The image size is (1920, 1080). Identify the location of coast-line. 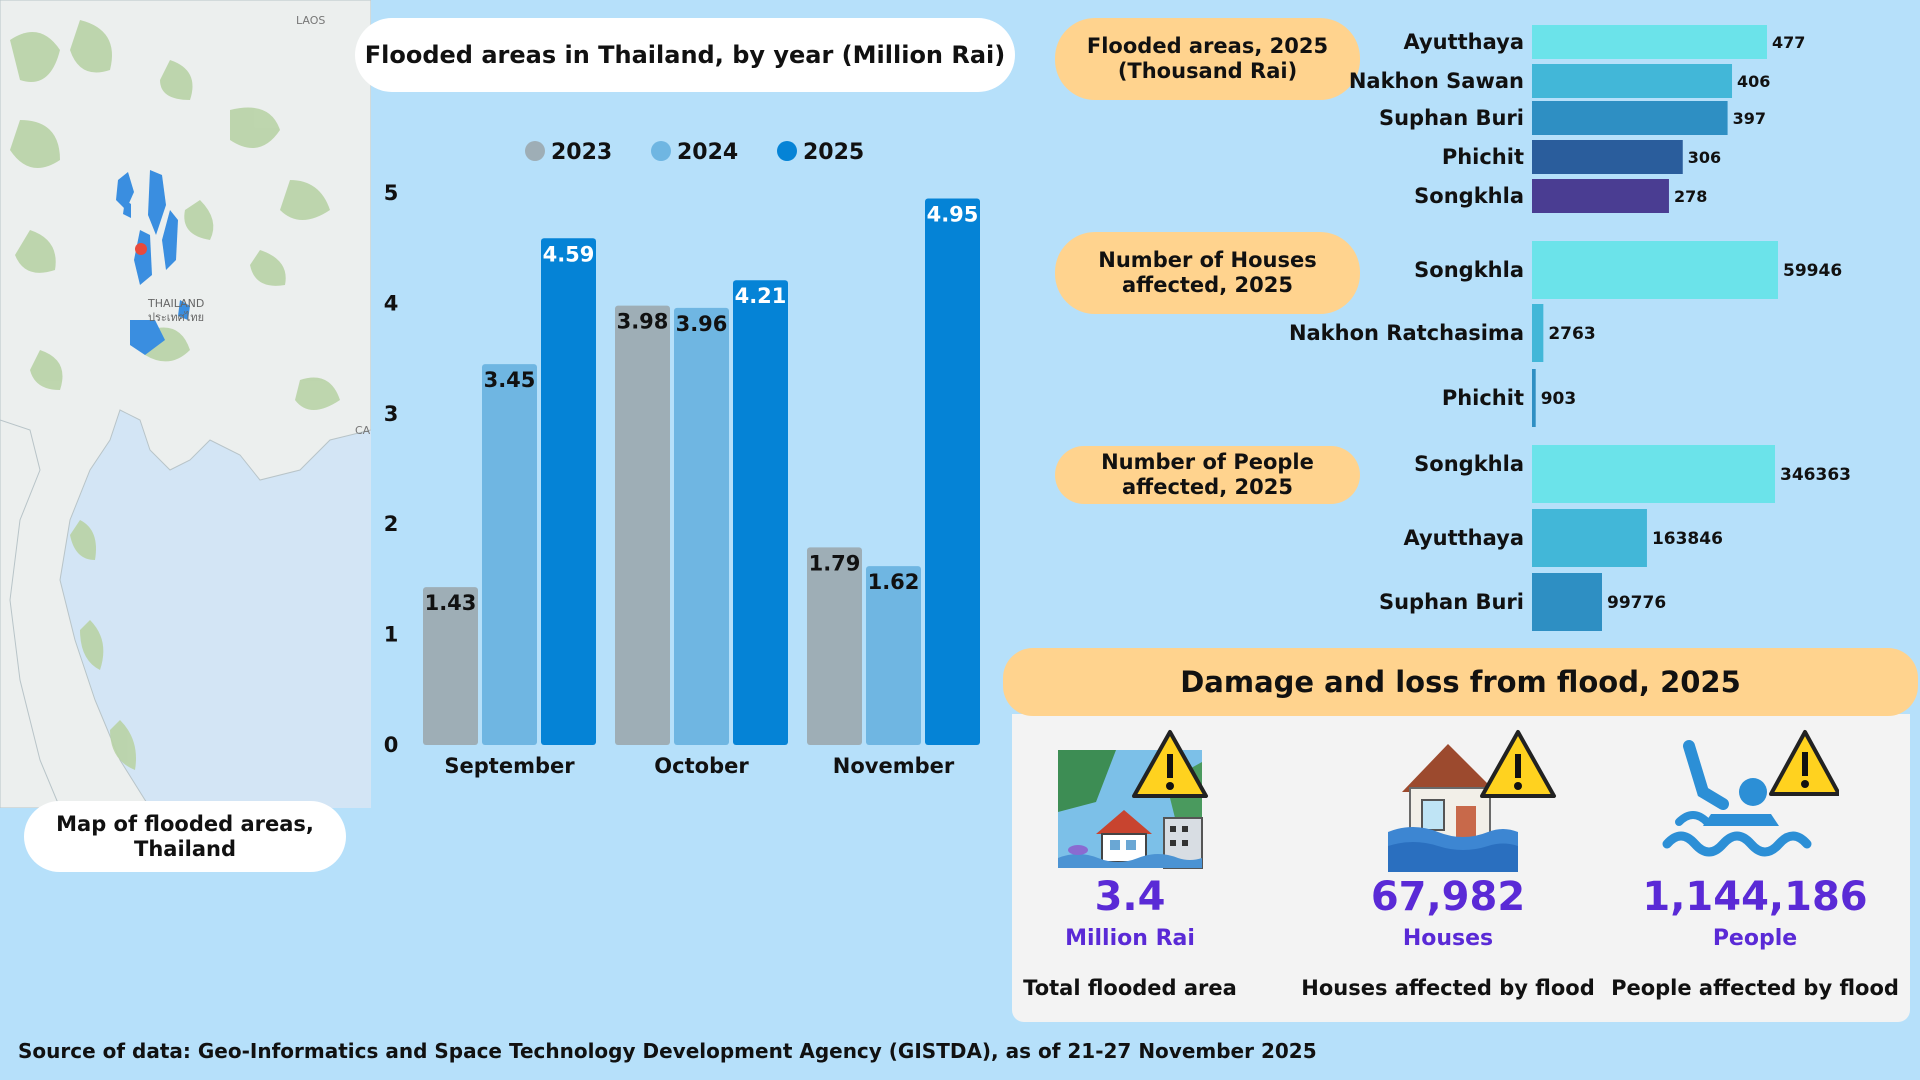
(30, 613).